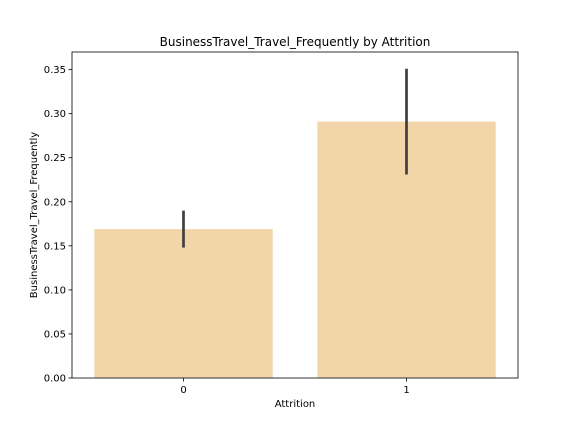 The image size is (576, 436). Describe the element at coordinates (55, 114) in the screenshot. I see `y-tick-label-6: 0.30` at that location.